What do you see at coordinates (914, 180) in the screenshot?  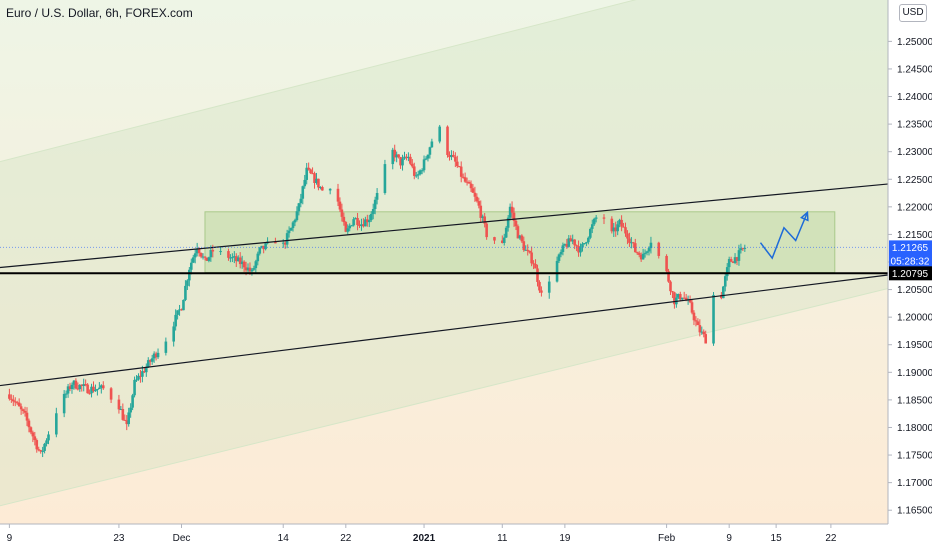 I see `price-tick-label: 1.22500` at bounding box center [914, 180].